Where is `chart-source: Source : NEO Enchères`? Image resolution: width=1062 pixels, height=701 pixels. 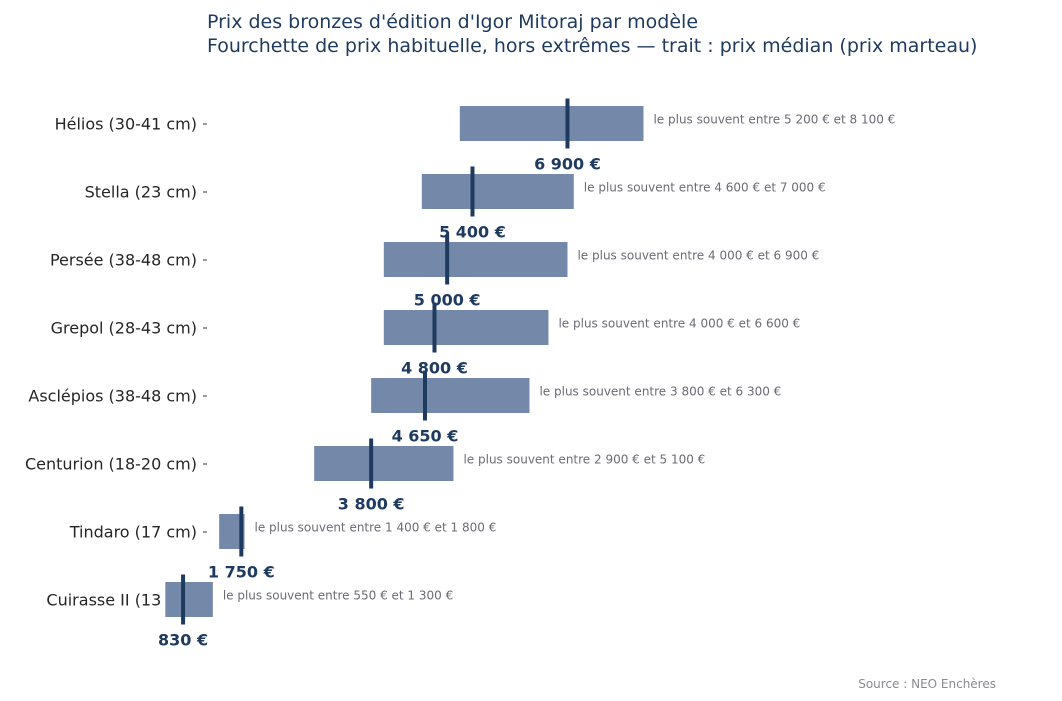
chart-source: Source : NEO Enchères is located at coordinates (927, 684).